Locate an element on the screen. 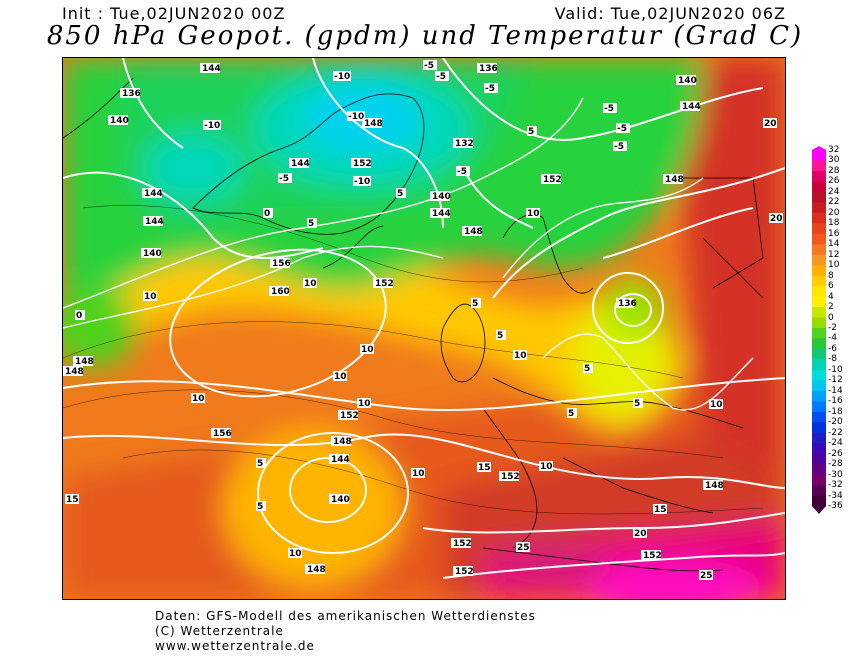 Image resolution: width=850 pixels, height=657 pixels. colorbar-tick-label: 10 is located at coordinates (834, 265).